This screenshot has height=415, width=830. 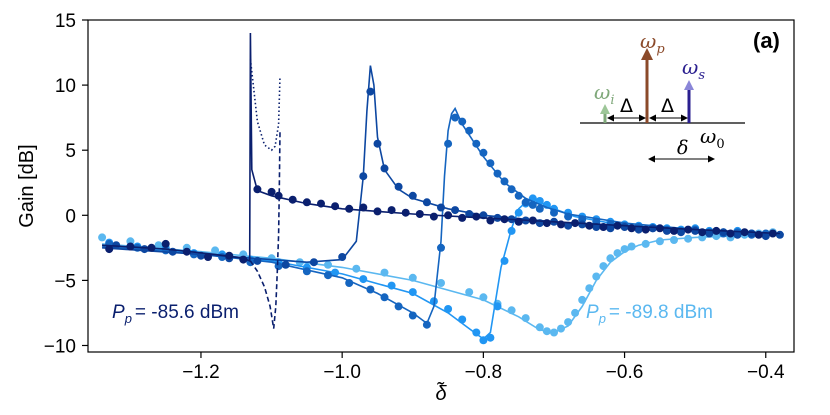 I want to click on x-tick-label: −0.8, so click(x=484, y=372).